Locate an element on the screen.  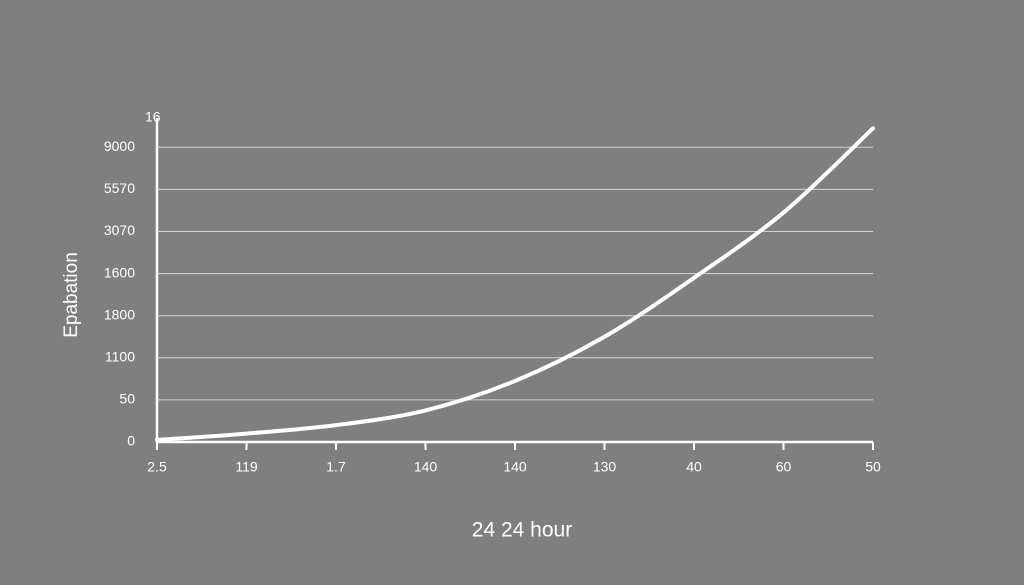
x-tick-label: 60 is located at coordinates (784, 467).